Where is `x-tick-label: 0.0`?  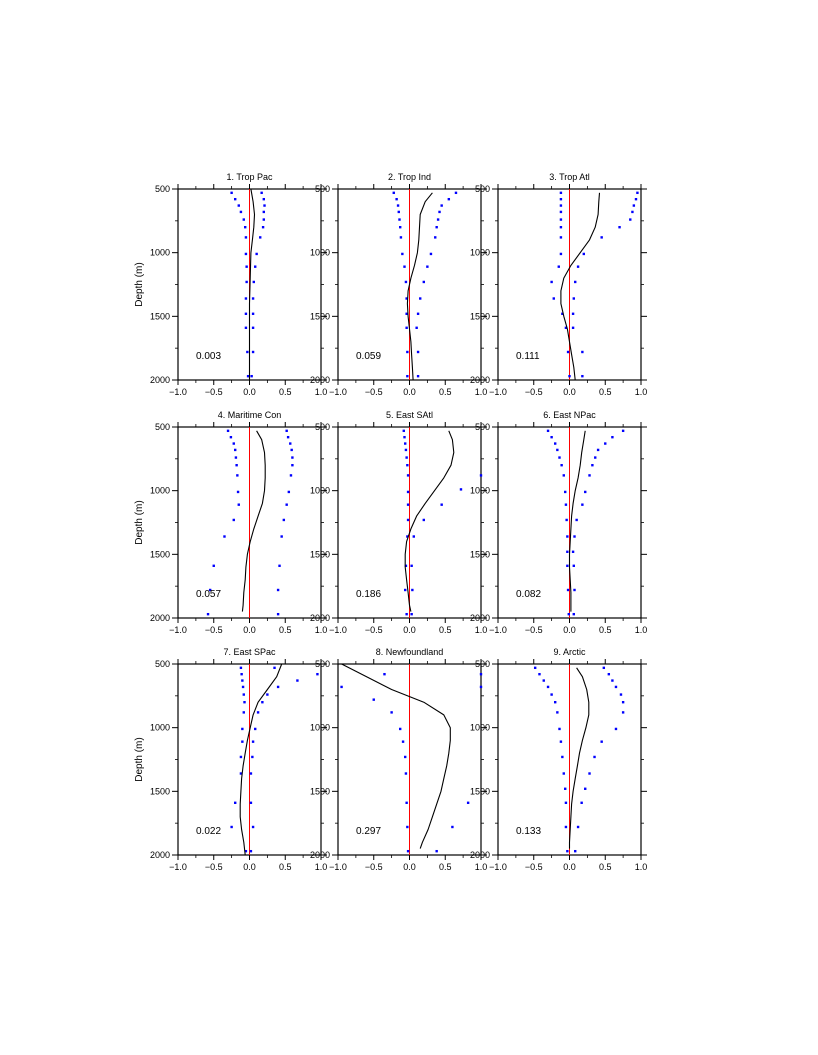
x-tick-label: 0.0 is located at coordinates (249, 630).